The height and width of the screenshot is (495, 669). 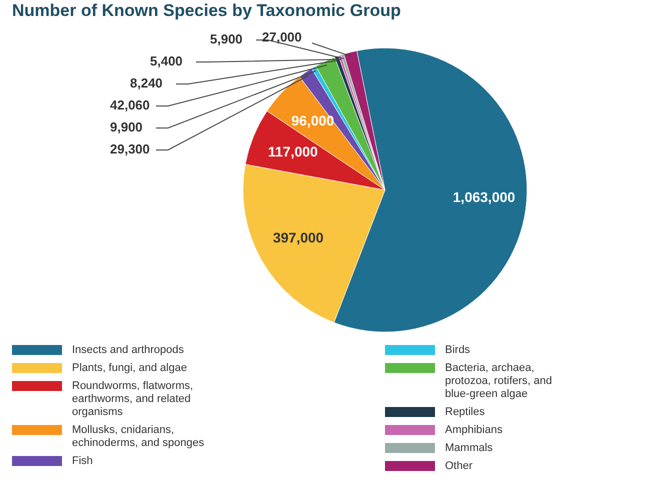 What do you see at coordinates (469, 448) in the screenshot?
I see `legend-label: Mammals` at bounding box center [469, 448].